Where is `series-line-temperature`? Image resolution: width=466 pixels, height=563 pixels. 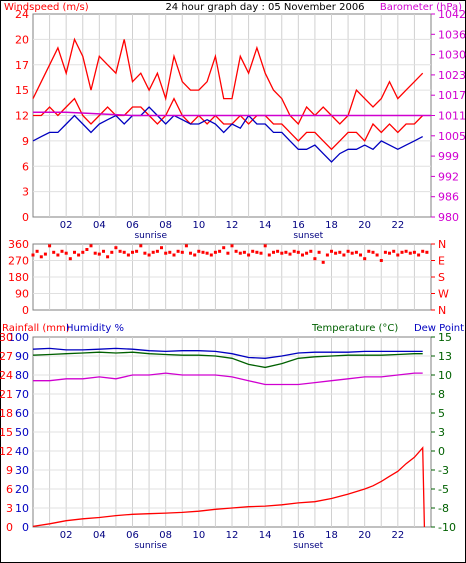
series-line-temperature is located at coordinates (227, 360).